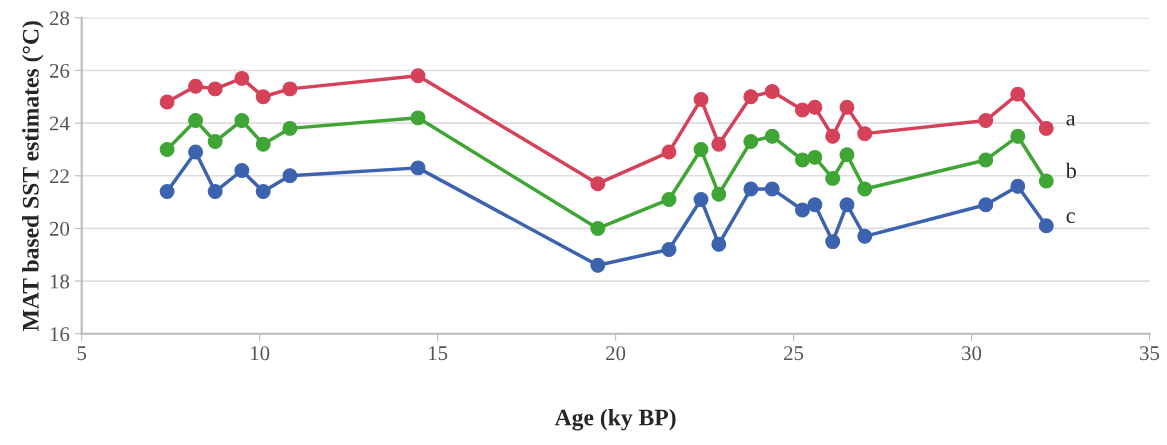 The image size is (1167, 445). Describe the element at coordinates (972, 353) in the screenshot. I see `x-tick-label: 30` at that location.